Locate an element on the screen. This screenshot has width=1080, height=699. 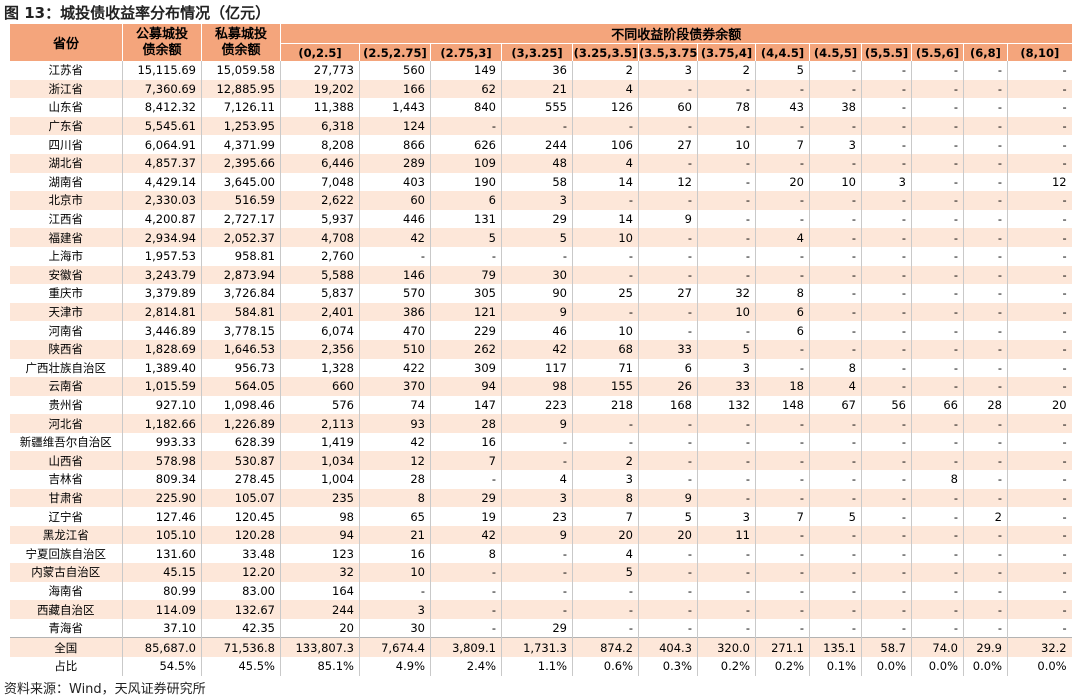
public-balance-cell: 80.99 is located at coordinates (162, 591).